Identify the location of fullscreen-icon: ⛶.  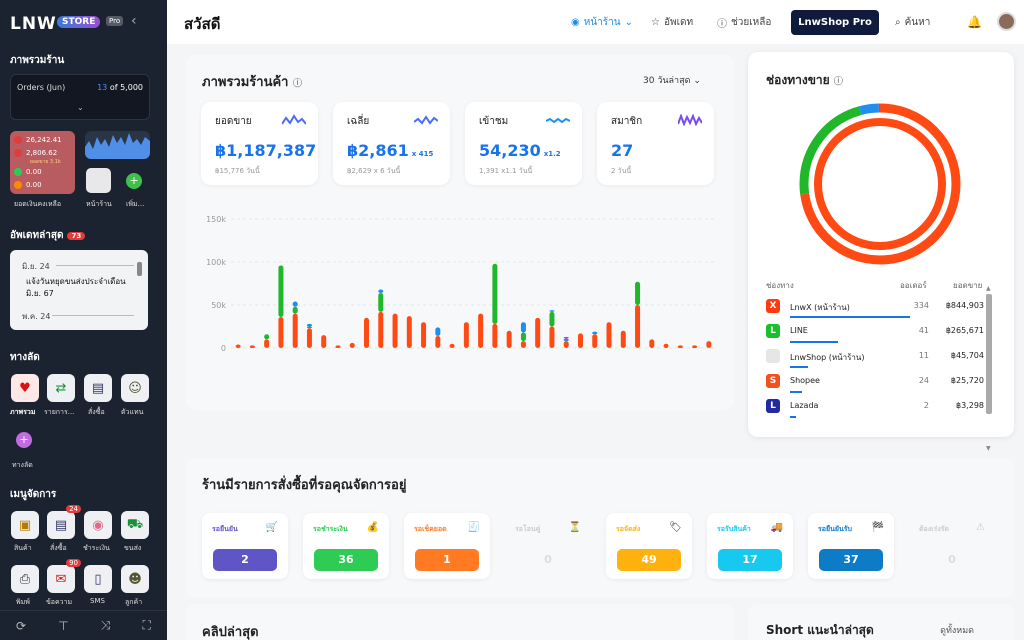
(146, 625).